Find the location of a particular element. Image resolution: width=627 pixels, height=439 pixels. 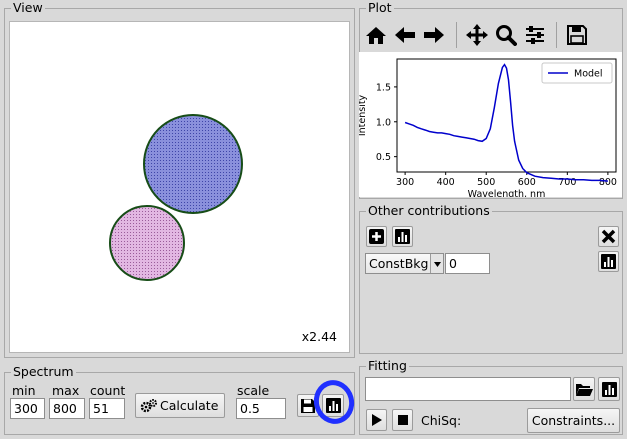

save-spectrum-button is located at coordinates (308, 405).